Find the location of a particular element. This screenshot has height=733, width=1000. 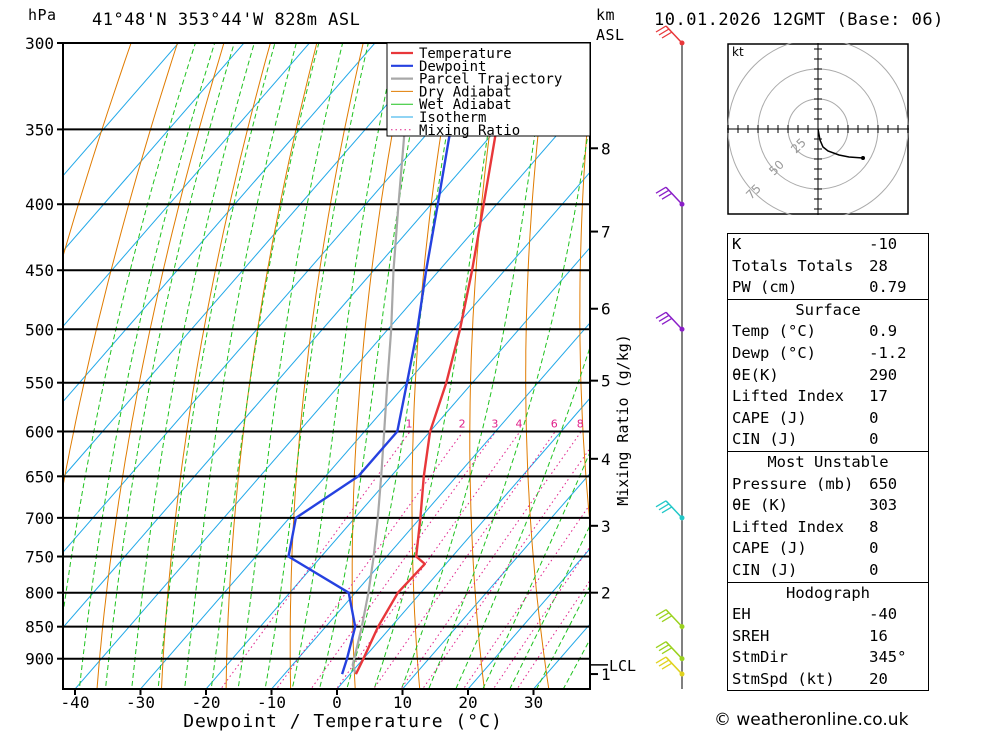

parcel-trajectory-line is located at coordinates (381, 377).